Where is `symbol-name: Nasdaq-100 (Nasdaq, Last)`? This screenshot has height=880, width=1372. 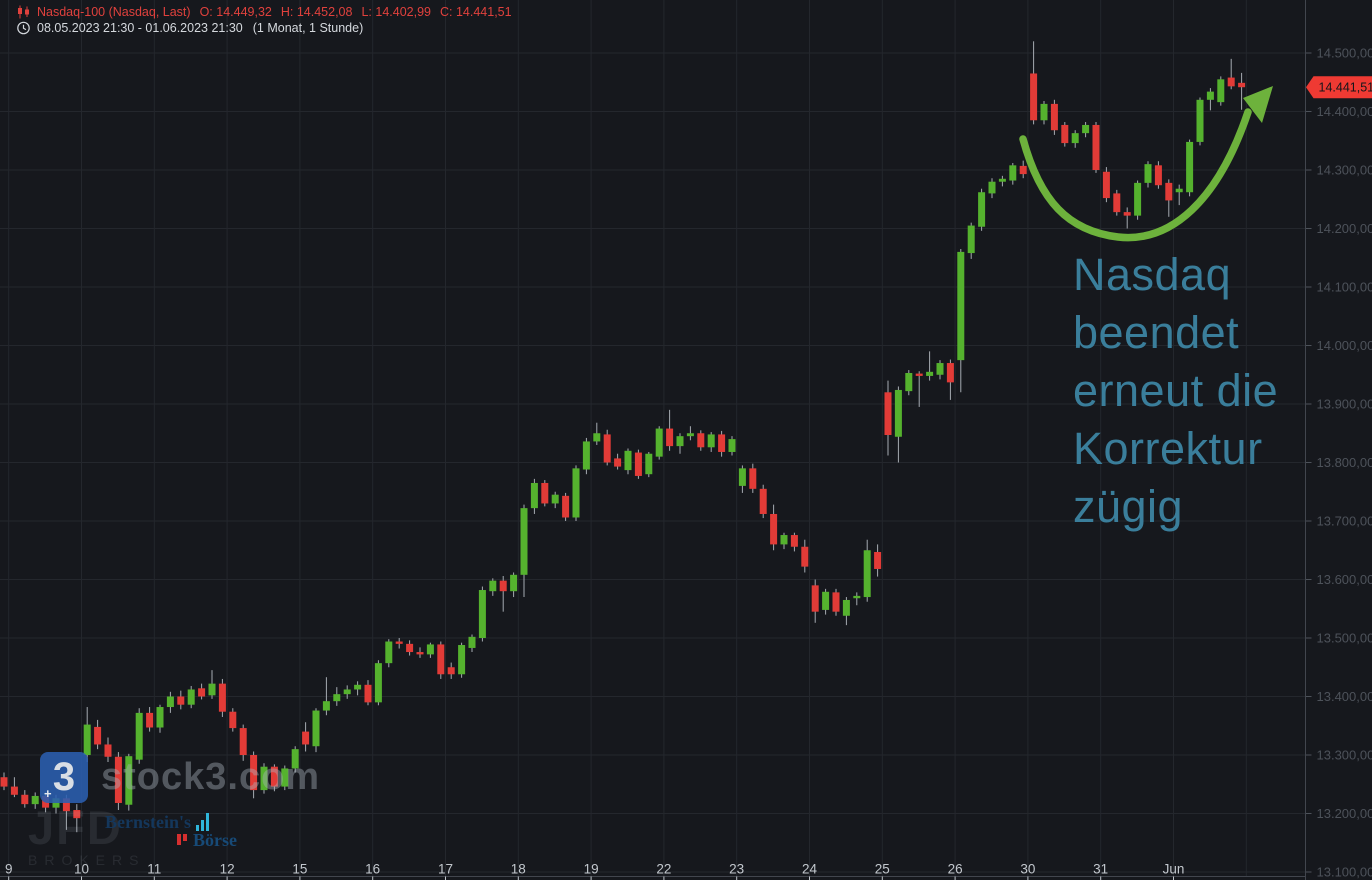
symbol-name: Nasdaq-100 (Nasdaq, Last) is located at coordinates (114, 12).